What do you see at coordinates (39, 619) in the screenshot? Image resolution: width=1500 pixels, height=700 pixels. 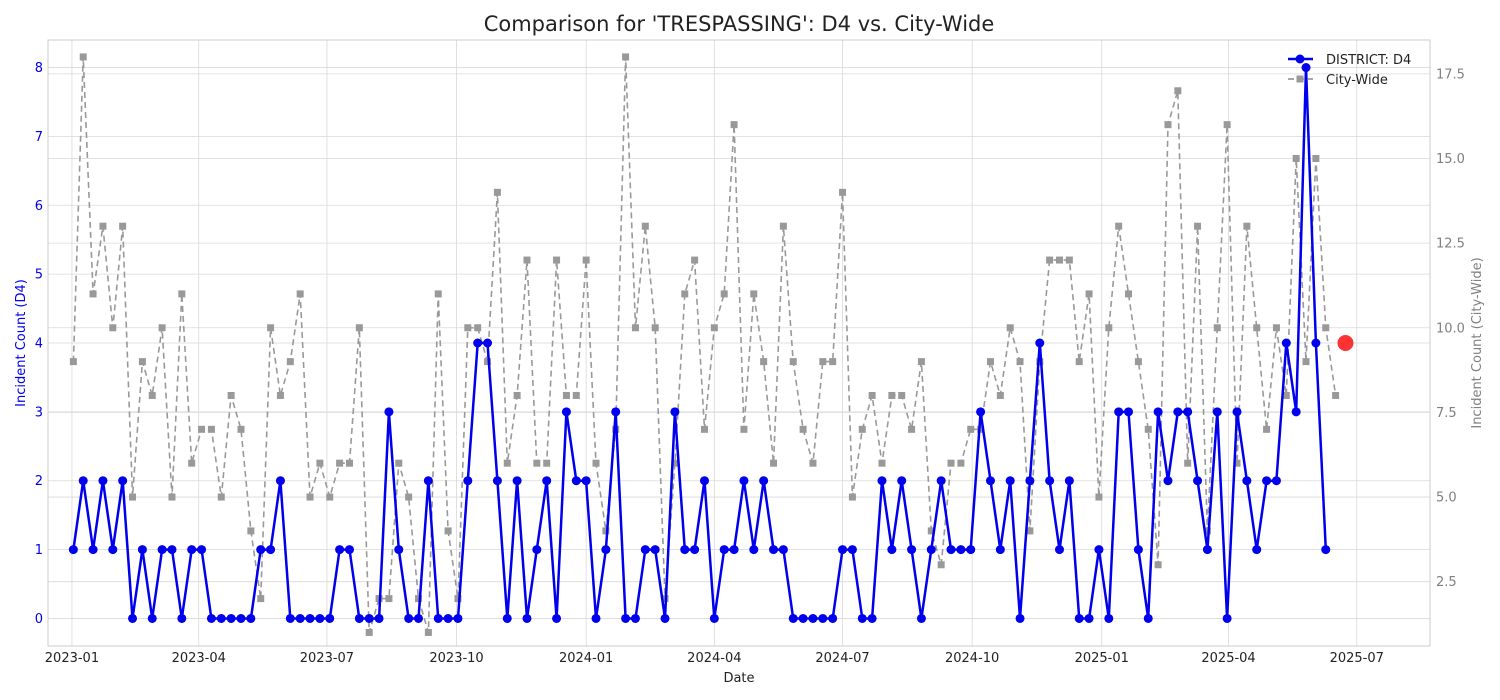 I see `y-tick-label-left: 0` at bounding box center [39, 619].